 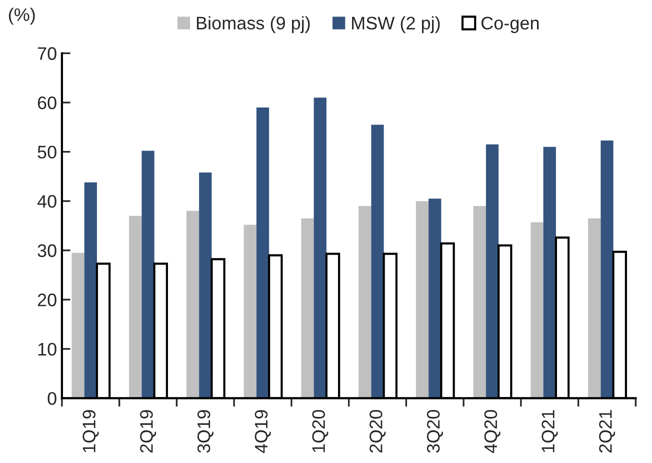 What do you see at coordinates (90, 431) in the screenshot?
I see `x-tick-label: 1Q19` at bounding box center [90, 431].